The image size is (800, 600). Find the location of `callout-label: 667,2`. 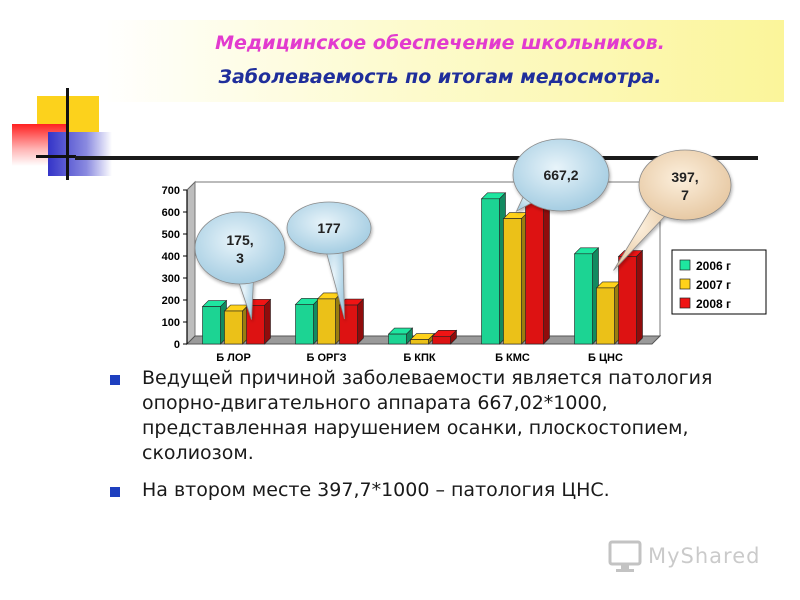

callout-label: 667,2 is located at coordinates (560, 175).